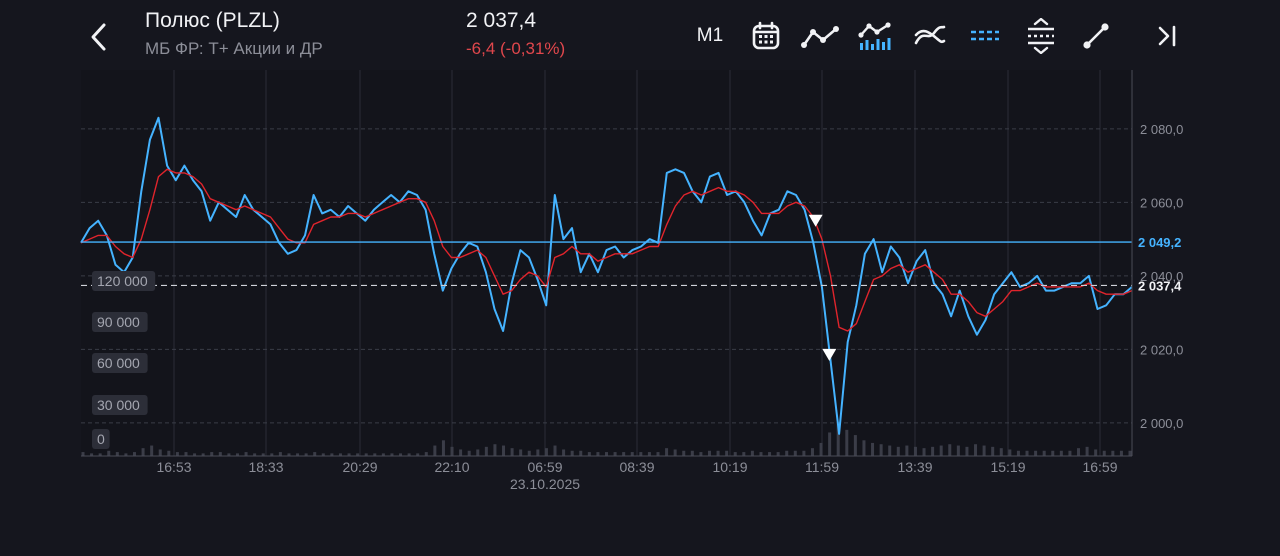 This screenshot has width=1280, height=556. What do you see at coordinates (1161, 129) in the screenshot?
I see `y-tick-label: 2 080,0` at bounding box center [1161, 129].